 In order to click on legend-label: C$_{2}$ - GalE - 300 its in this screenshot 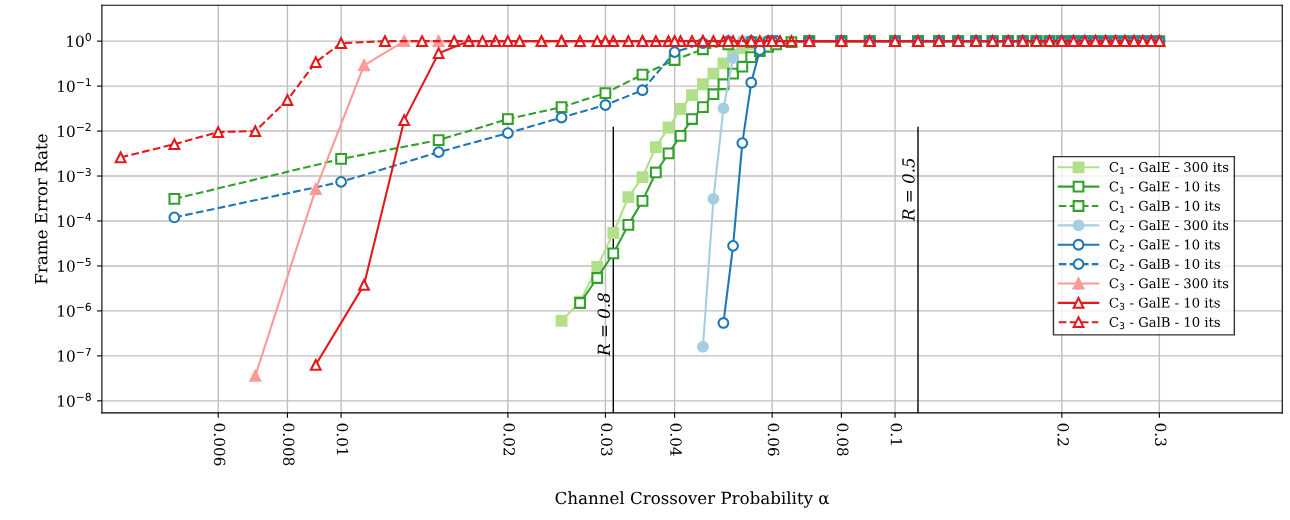, I will do `click(1169, 226)`.